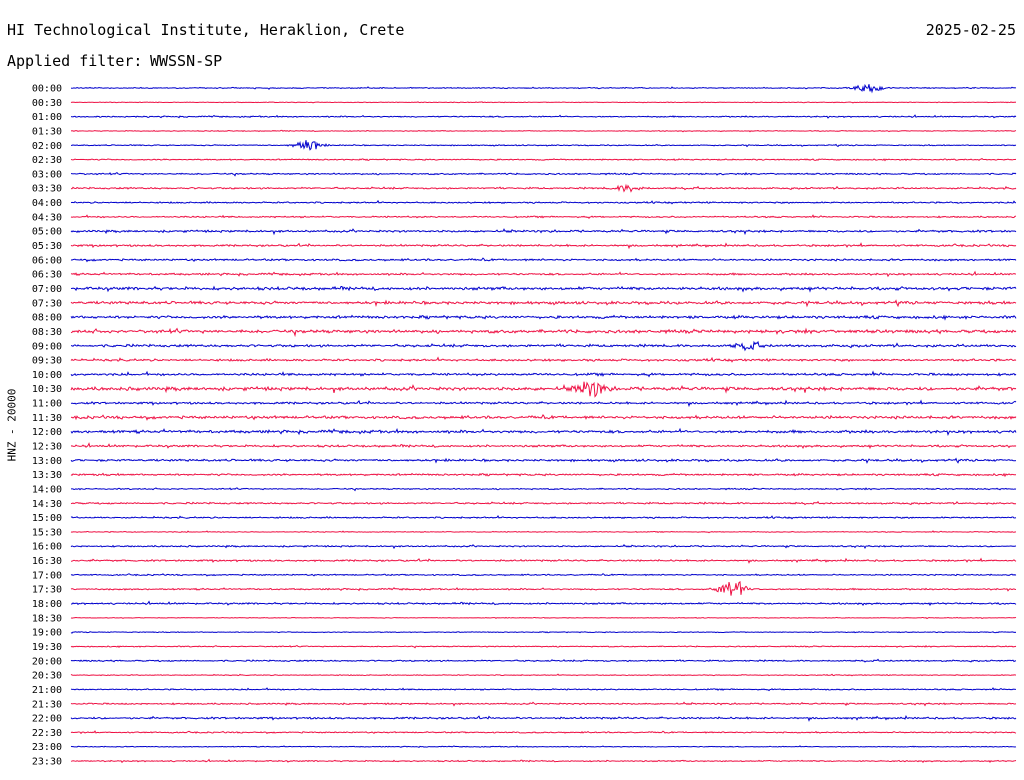 The width and height of the screenshot is (1024, 780). I want to click on tick-label-2330: 23:30, so click(47, 762).